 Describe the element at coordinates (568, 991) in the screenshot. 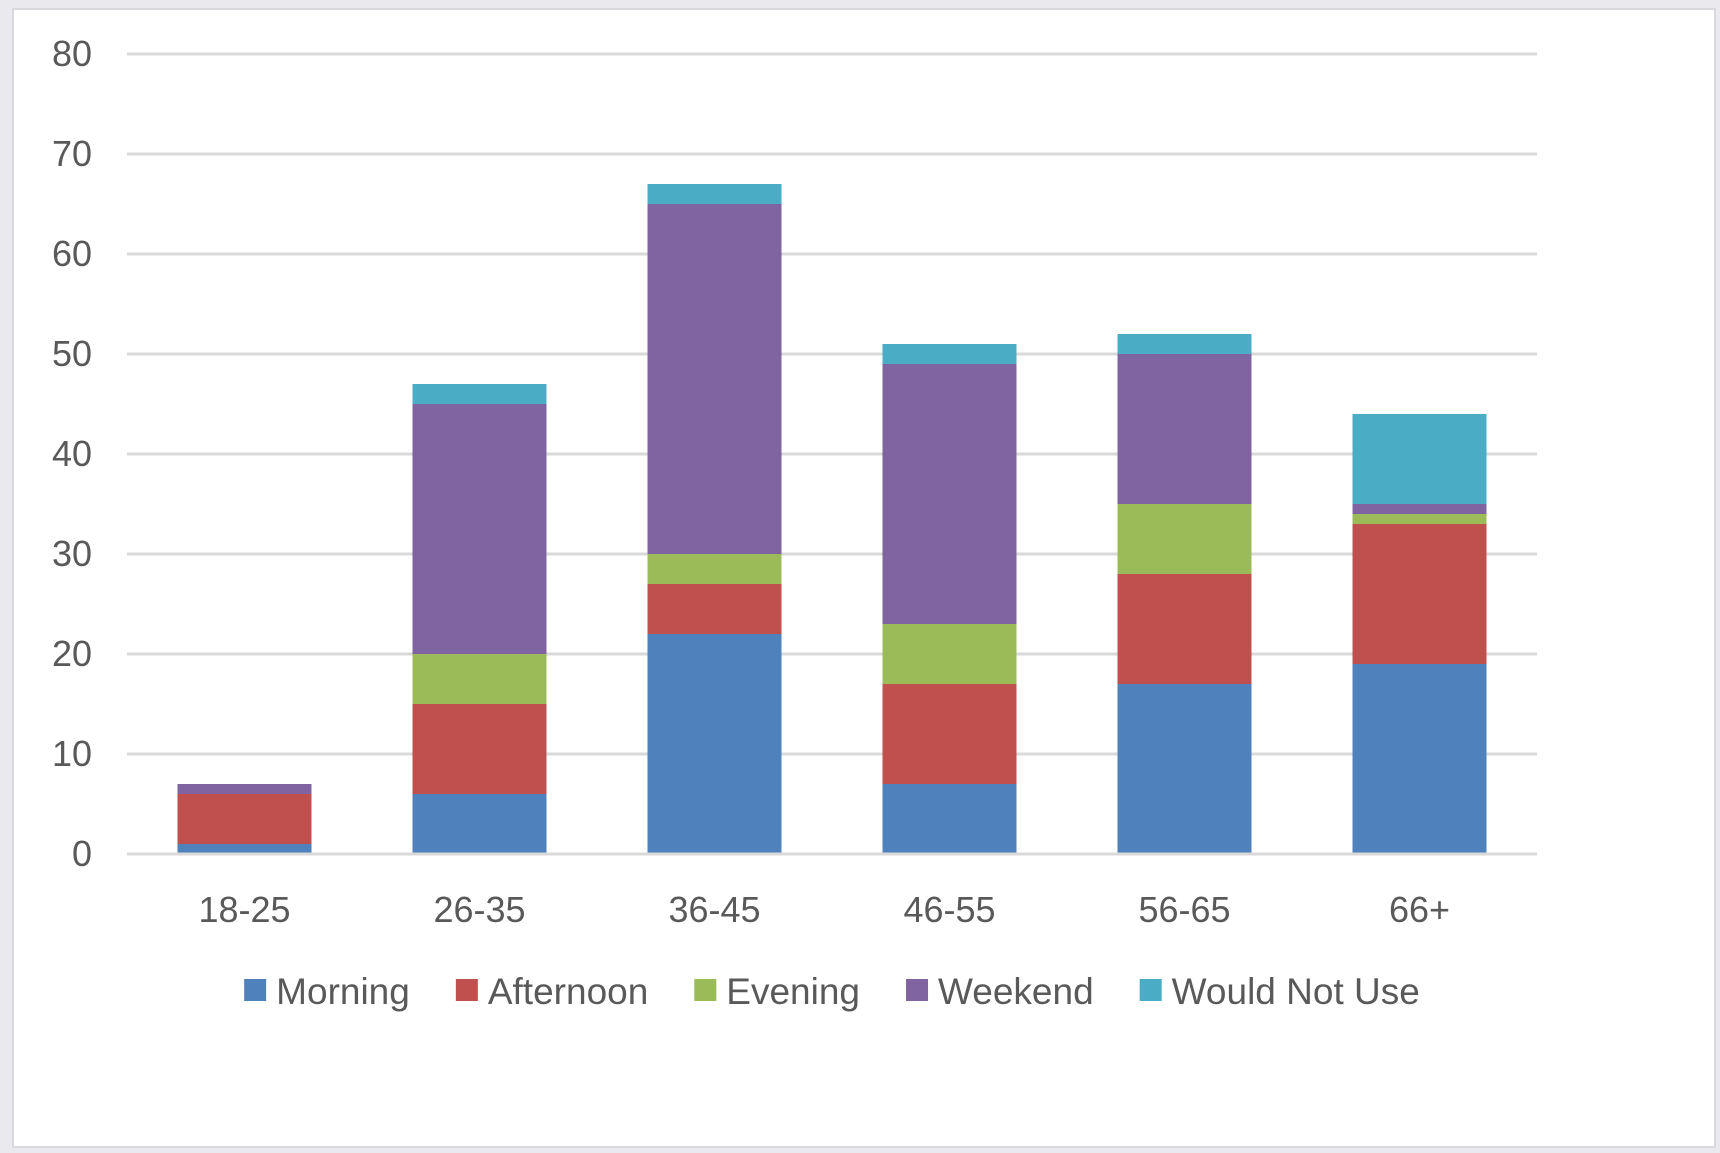

I see `legend-label: Afternoon` at that location.